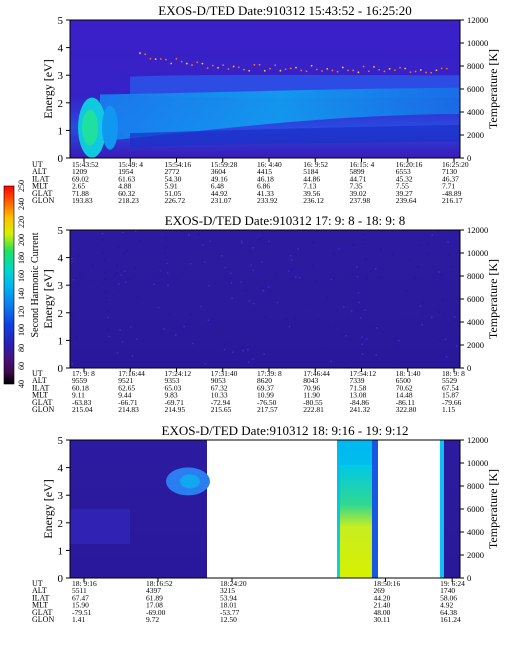 This screenshot has height=654, width=505. Describe the element at coordinates (218, 380) in the screenshot. I see `orbit-row-value: 9053` at that location.